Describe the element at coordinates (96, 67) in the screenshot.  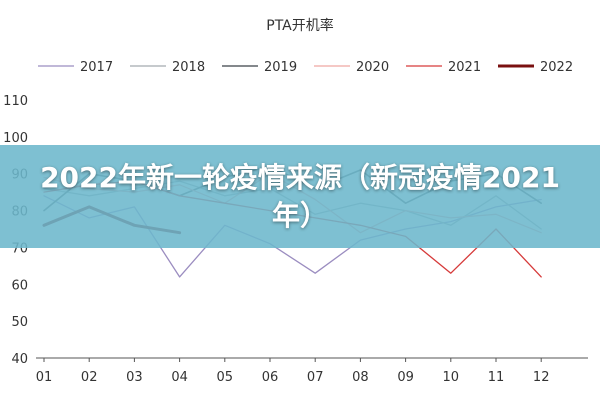
I see `legend-label-2017: 2017` at that location.